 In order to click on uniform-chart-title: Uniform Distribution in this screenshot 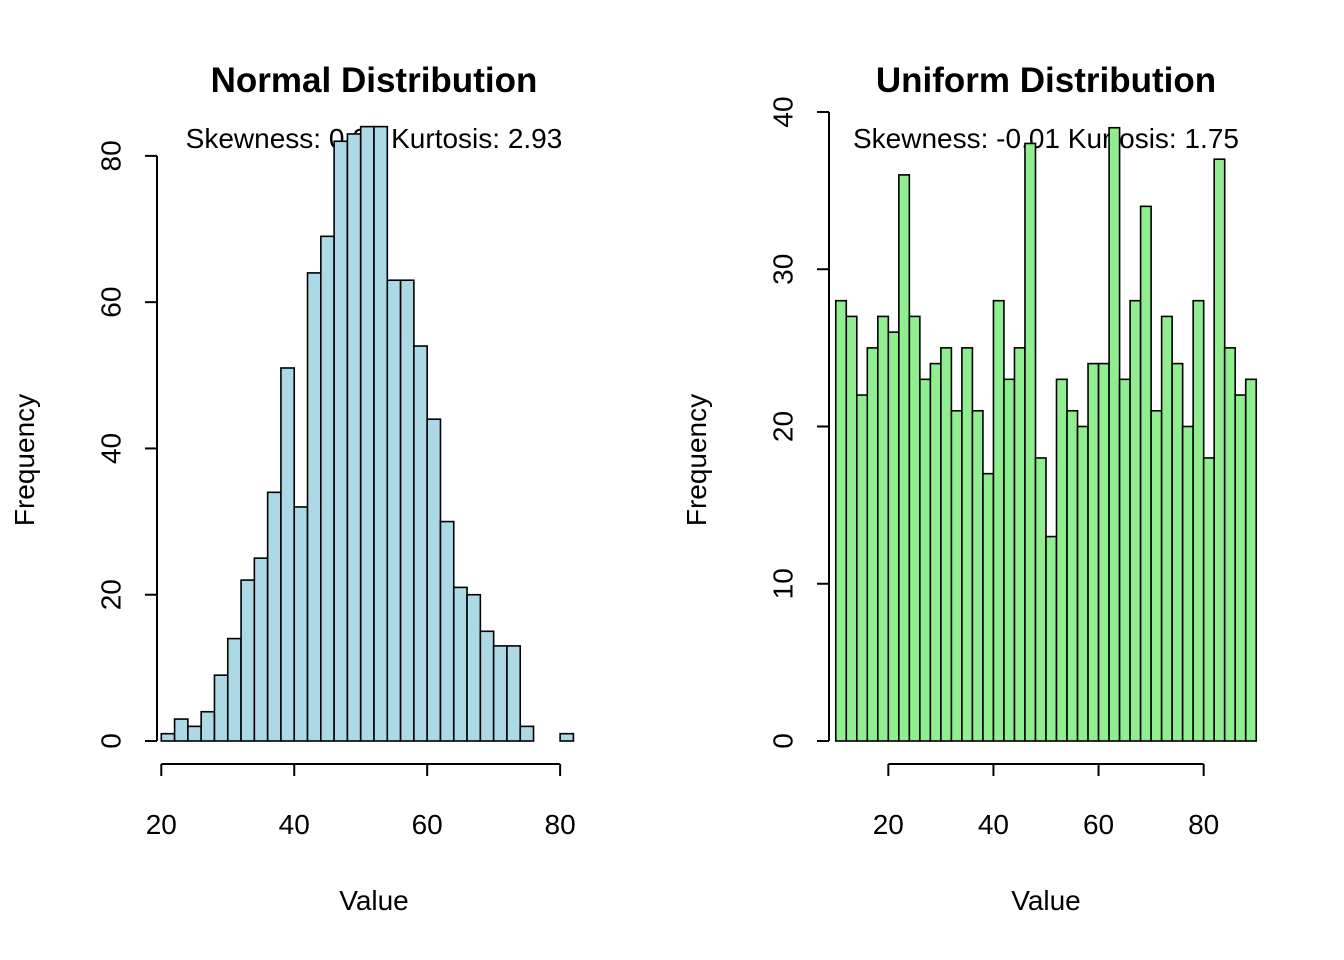, I will do `click(1046, 80)`.